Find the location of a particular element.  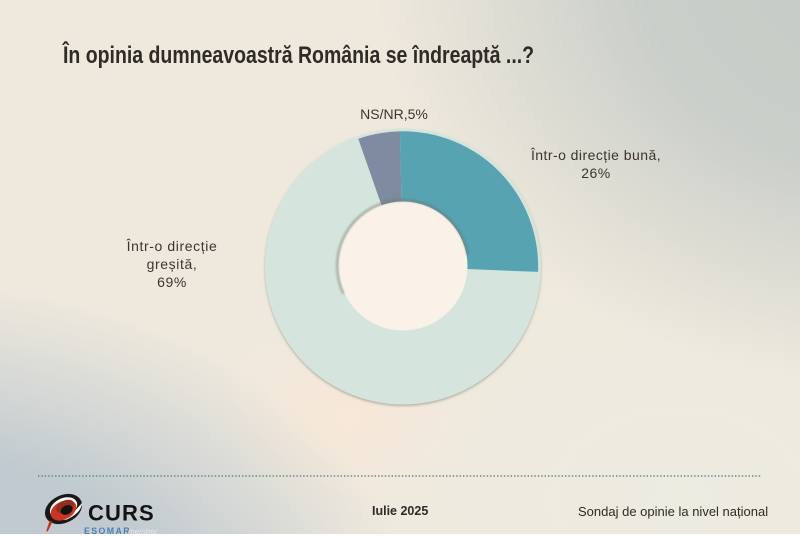

svg-text: CURS is located at coordinates (121, 513).